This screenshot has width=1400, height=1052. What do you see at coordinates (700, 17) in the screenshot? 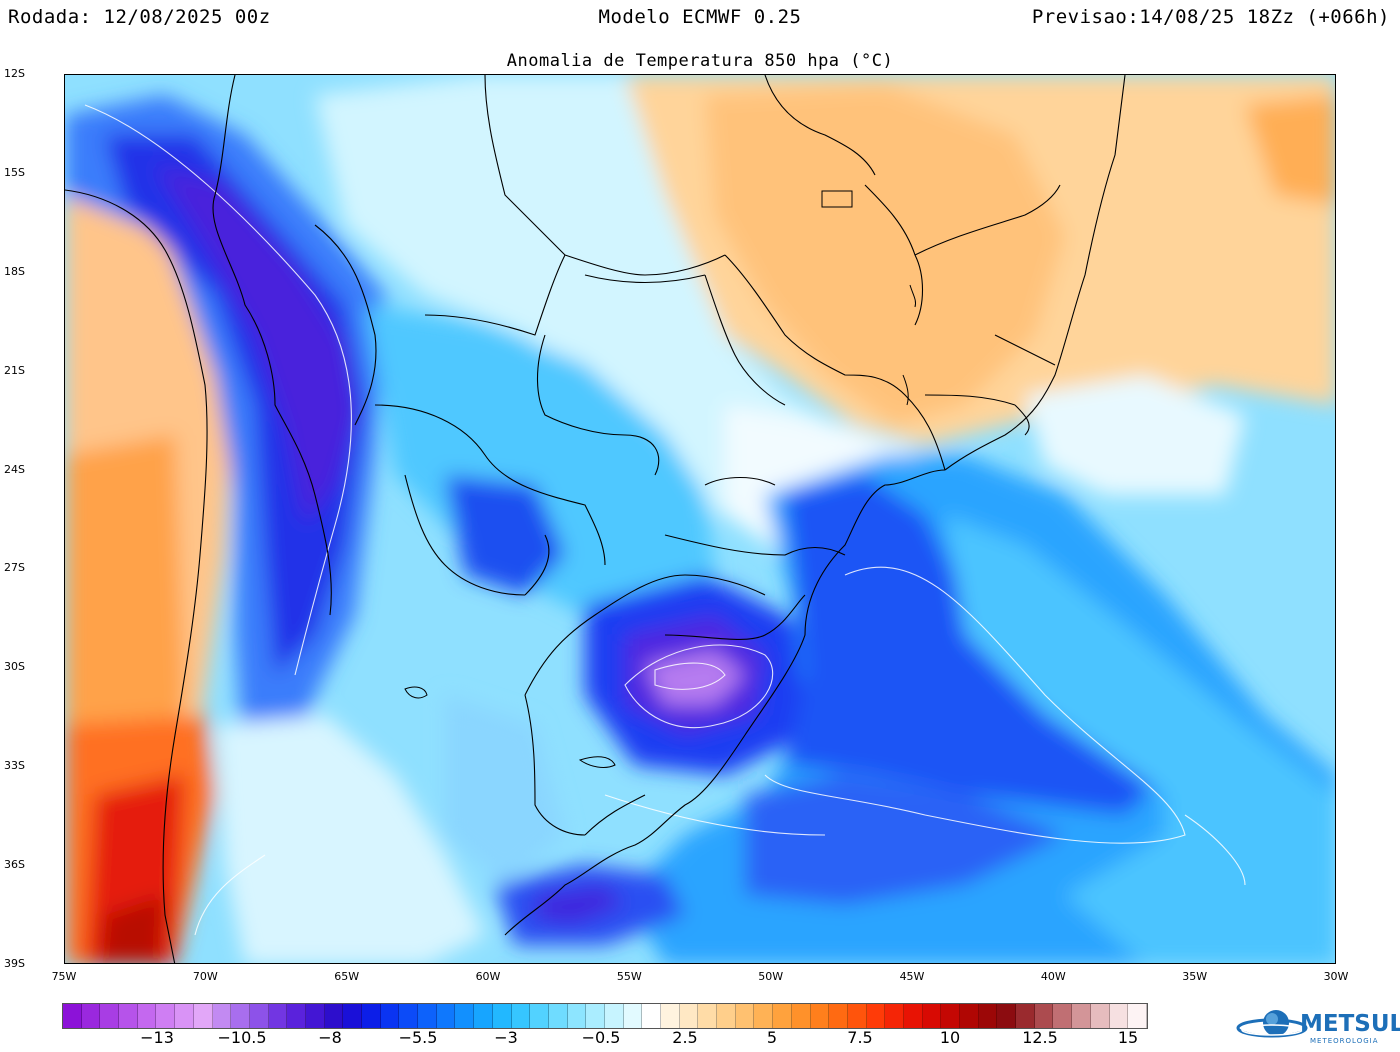
I see `model-name-label: Modelo ECMWF 0.25` at bounding box center [700, 17].